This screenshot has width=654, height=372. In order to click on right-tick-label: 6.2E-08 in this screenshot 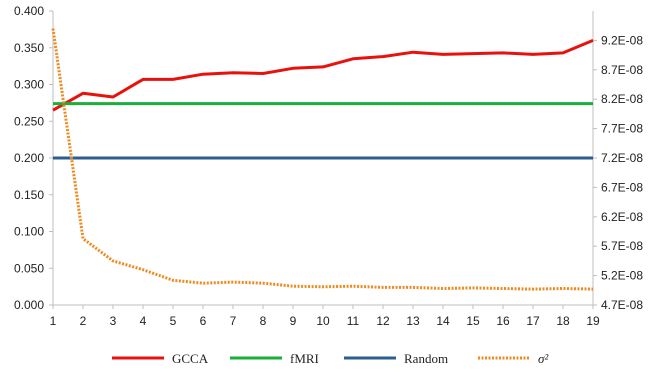, I will do `click(622, 217)`.